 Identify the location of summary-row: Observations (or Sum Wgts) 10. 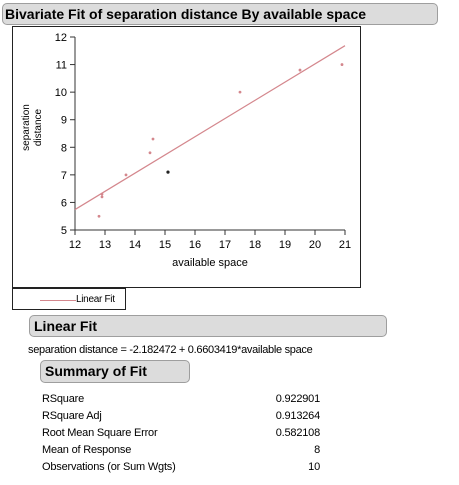
(181, 467).